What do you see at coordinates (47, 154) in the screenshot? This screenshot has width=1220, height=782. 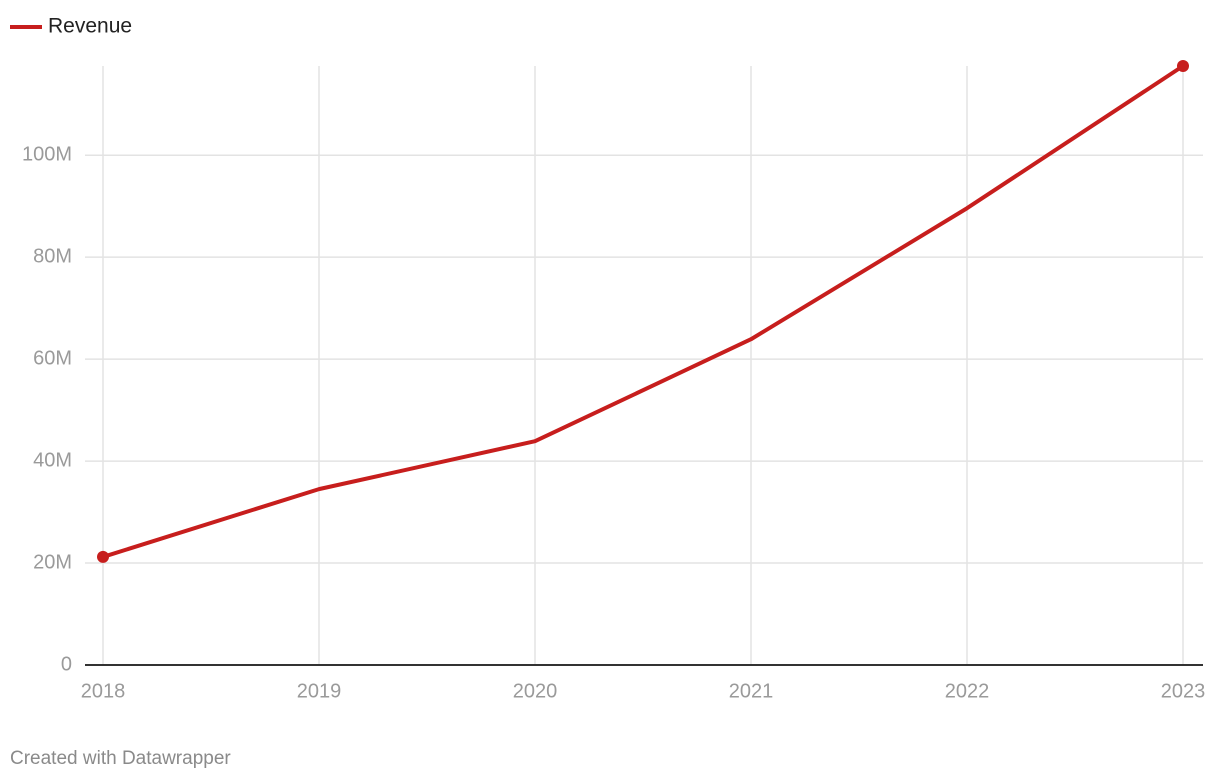 I see `y-tick-label: 100M` at bounding box center [47, 154].